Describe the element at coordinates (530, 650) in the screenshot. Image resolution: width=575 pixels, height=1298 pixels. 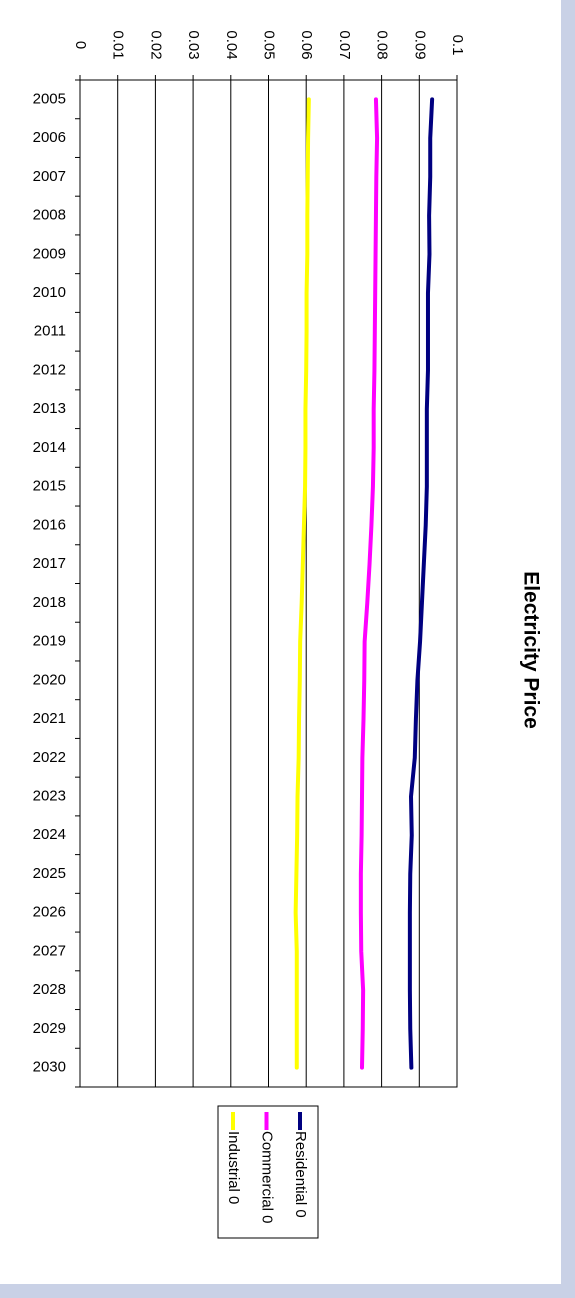
I see `chart-title: Electricity Price` at that location.